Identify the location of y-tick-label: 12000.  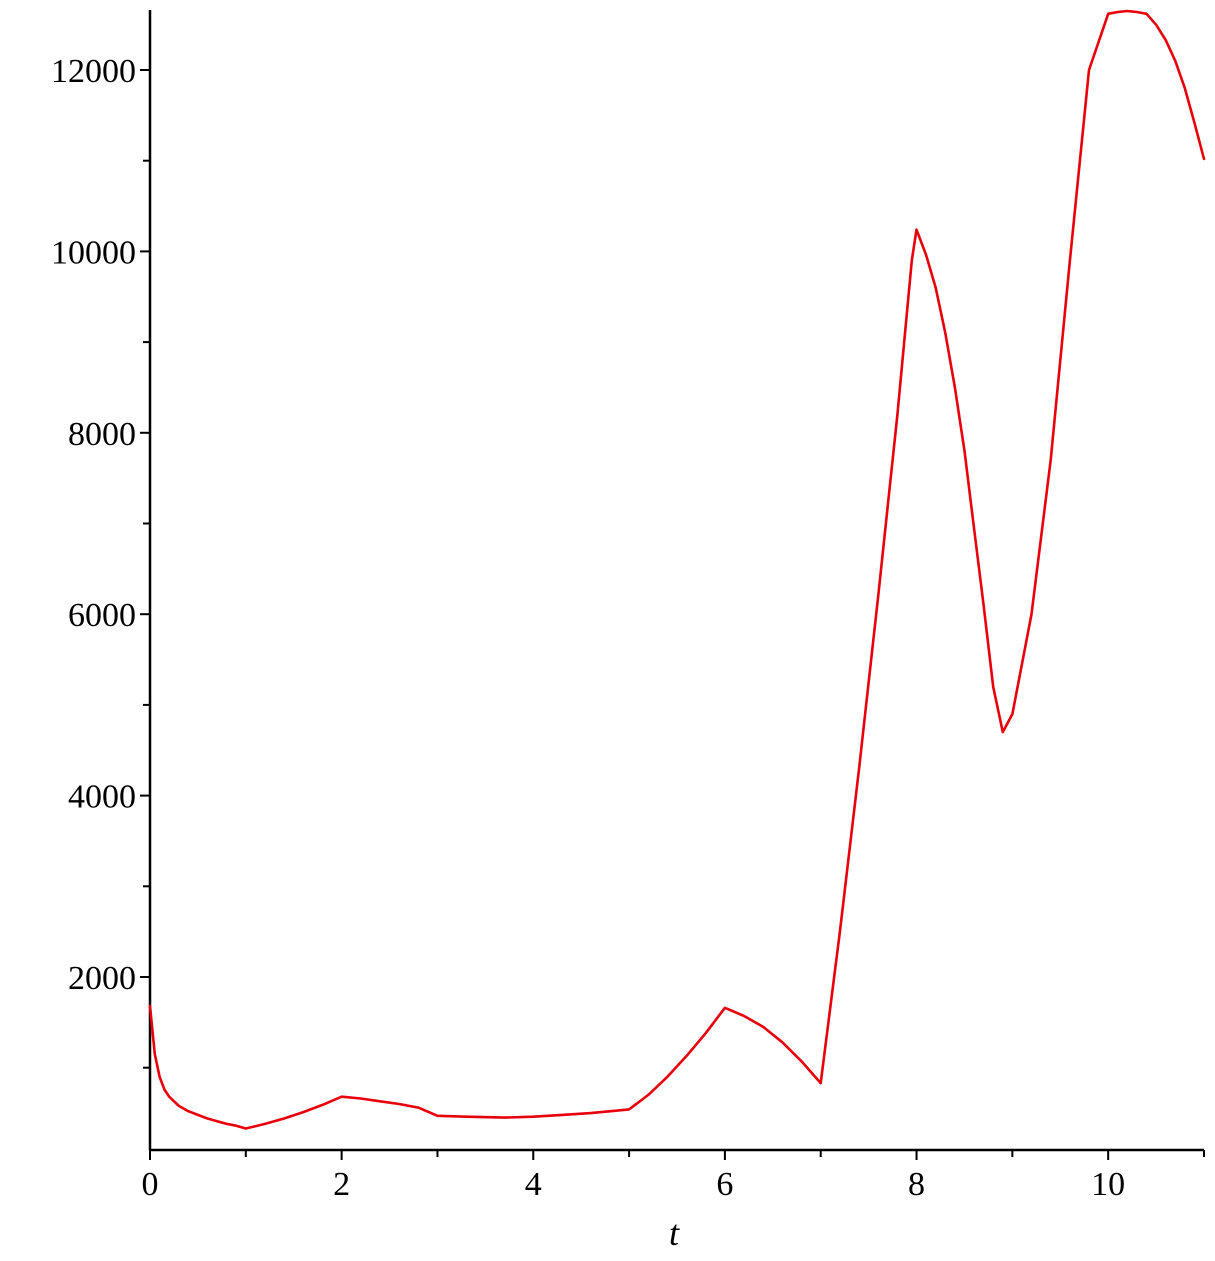
(93, 71).